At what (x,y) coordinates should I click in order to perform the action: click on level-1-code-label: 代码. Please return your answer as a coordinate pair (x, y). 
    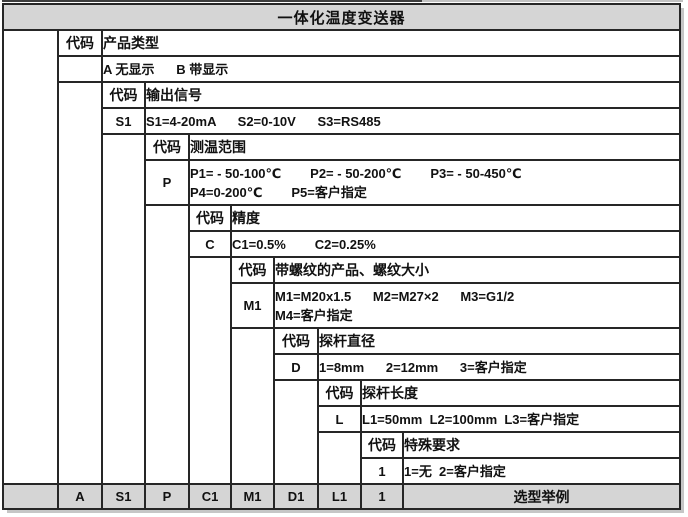
    Looking at the image, I should click on (123, 95).